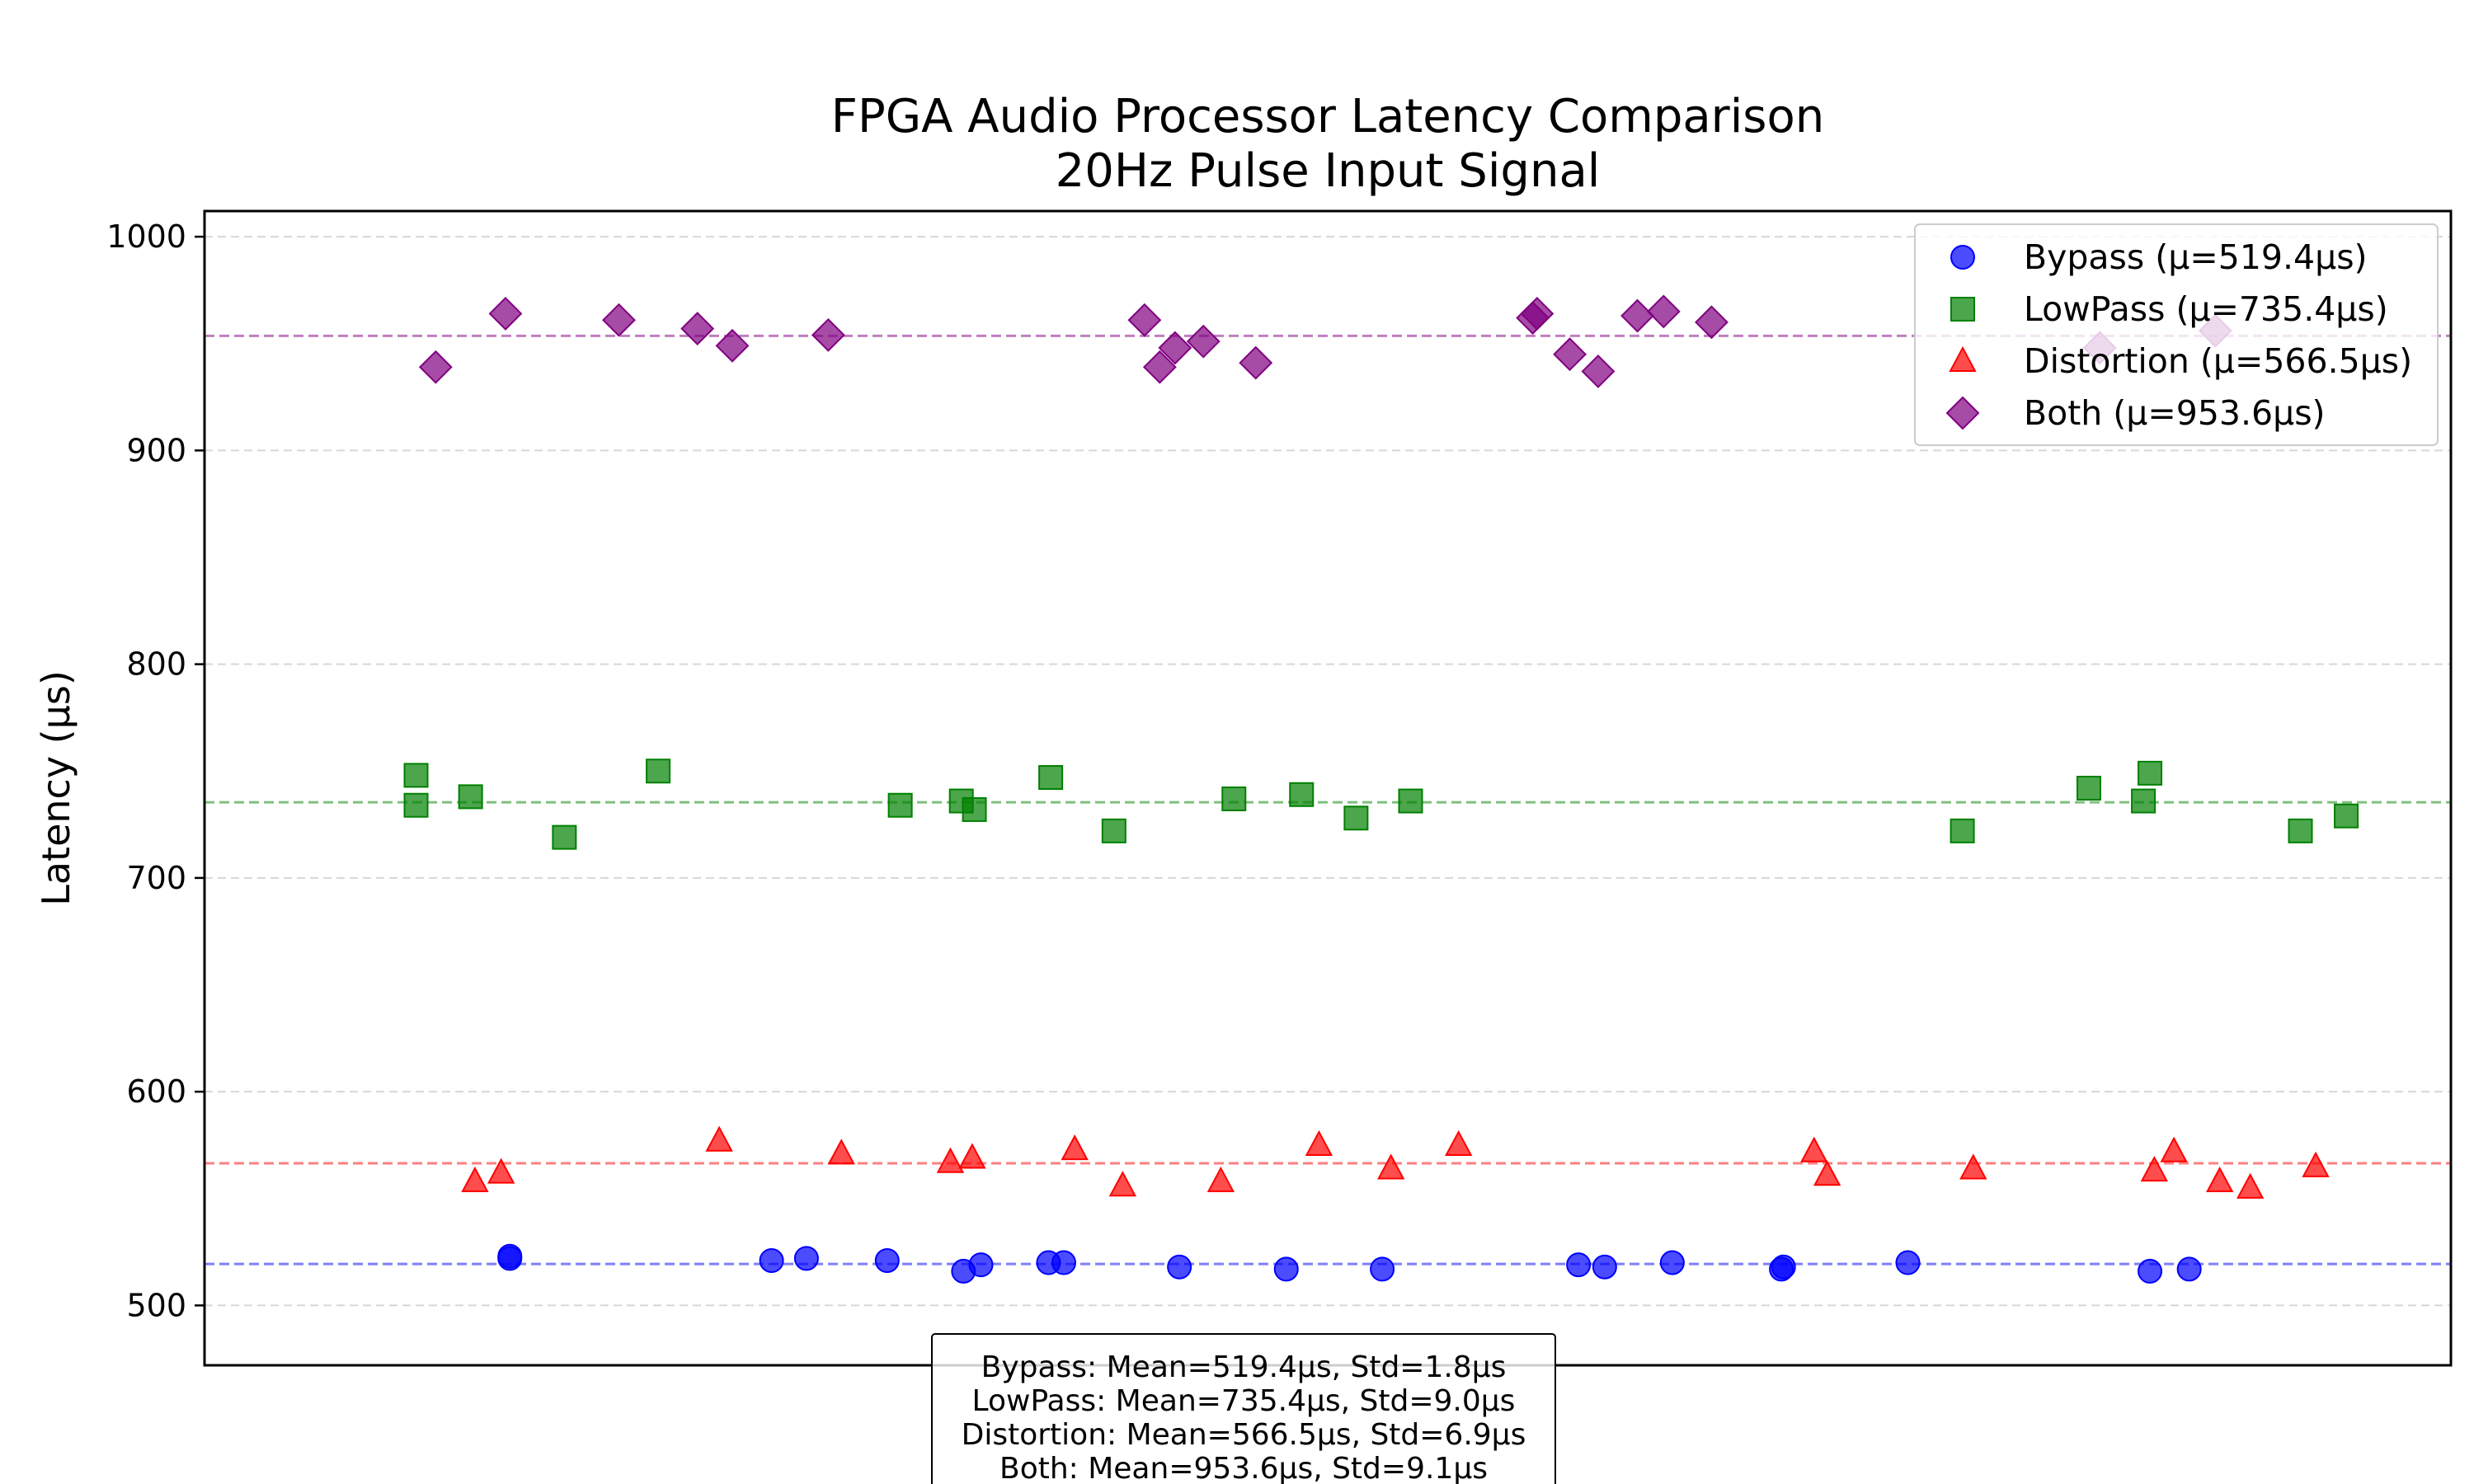 The width and height of the screenshot is (2474, 1484). I want to click on legend-marker-lowpass, so click(1962, 309).